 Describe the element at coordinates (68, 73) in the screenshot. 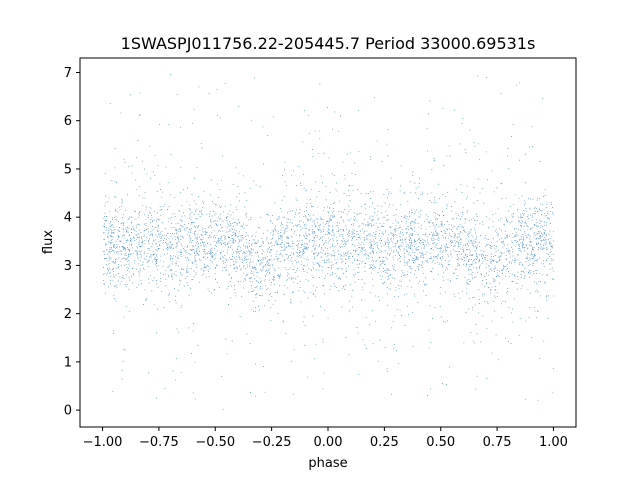

I see `y-tick-label: 7` at that location.